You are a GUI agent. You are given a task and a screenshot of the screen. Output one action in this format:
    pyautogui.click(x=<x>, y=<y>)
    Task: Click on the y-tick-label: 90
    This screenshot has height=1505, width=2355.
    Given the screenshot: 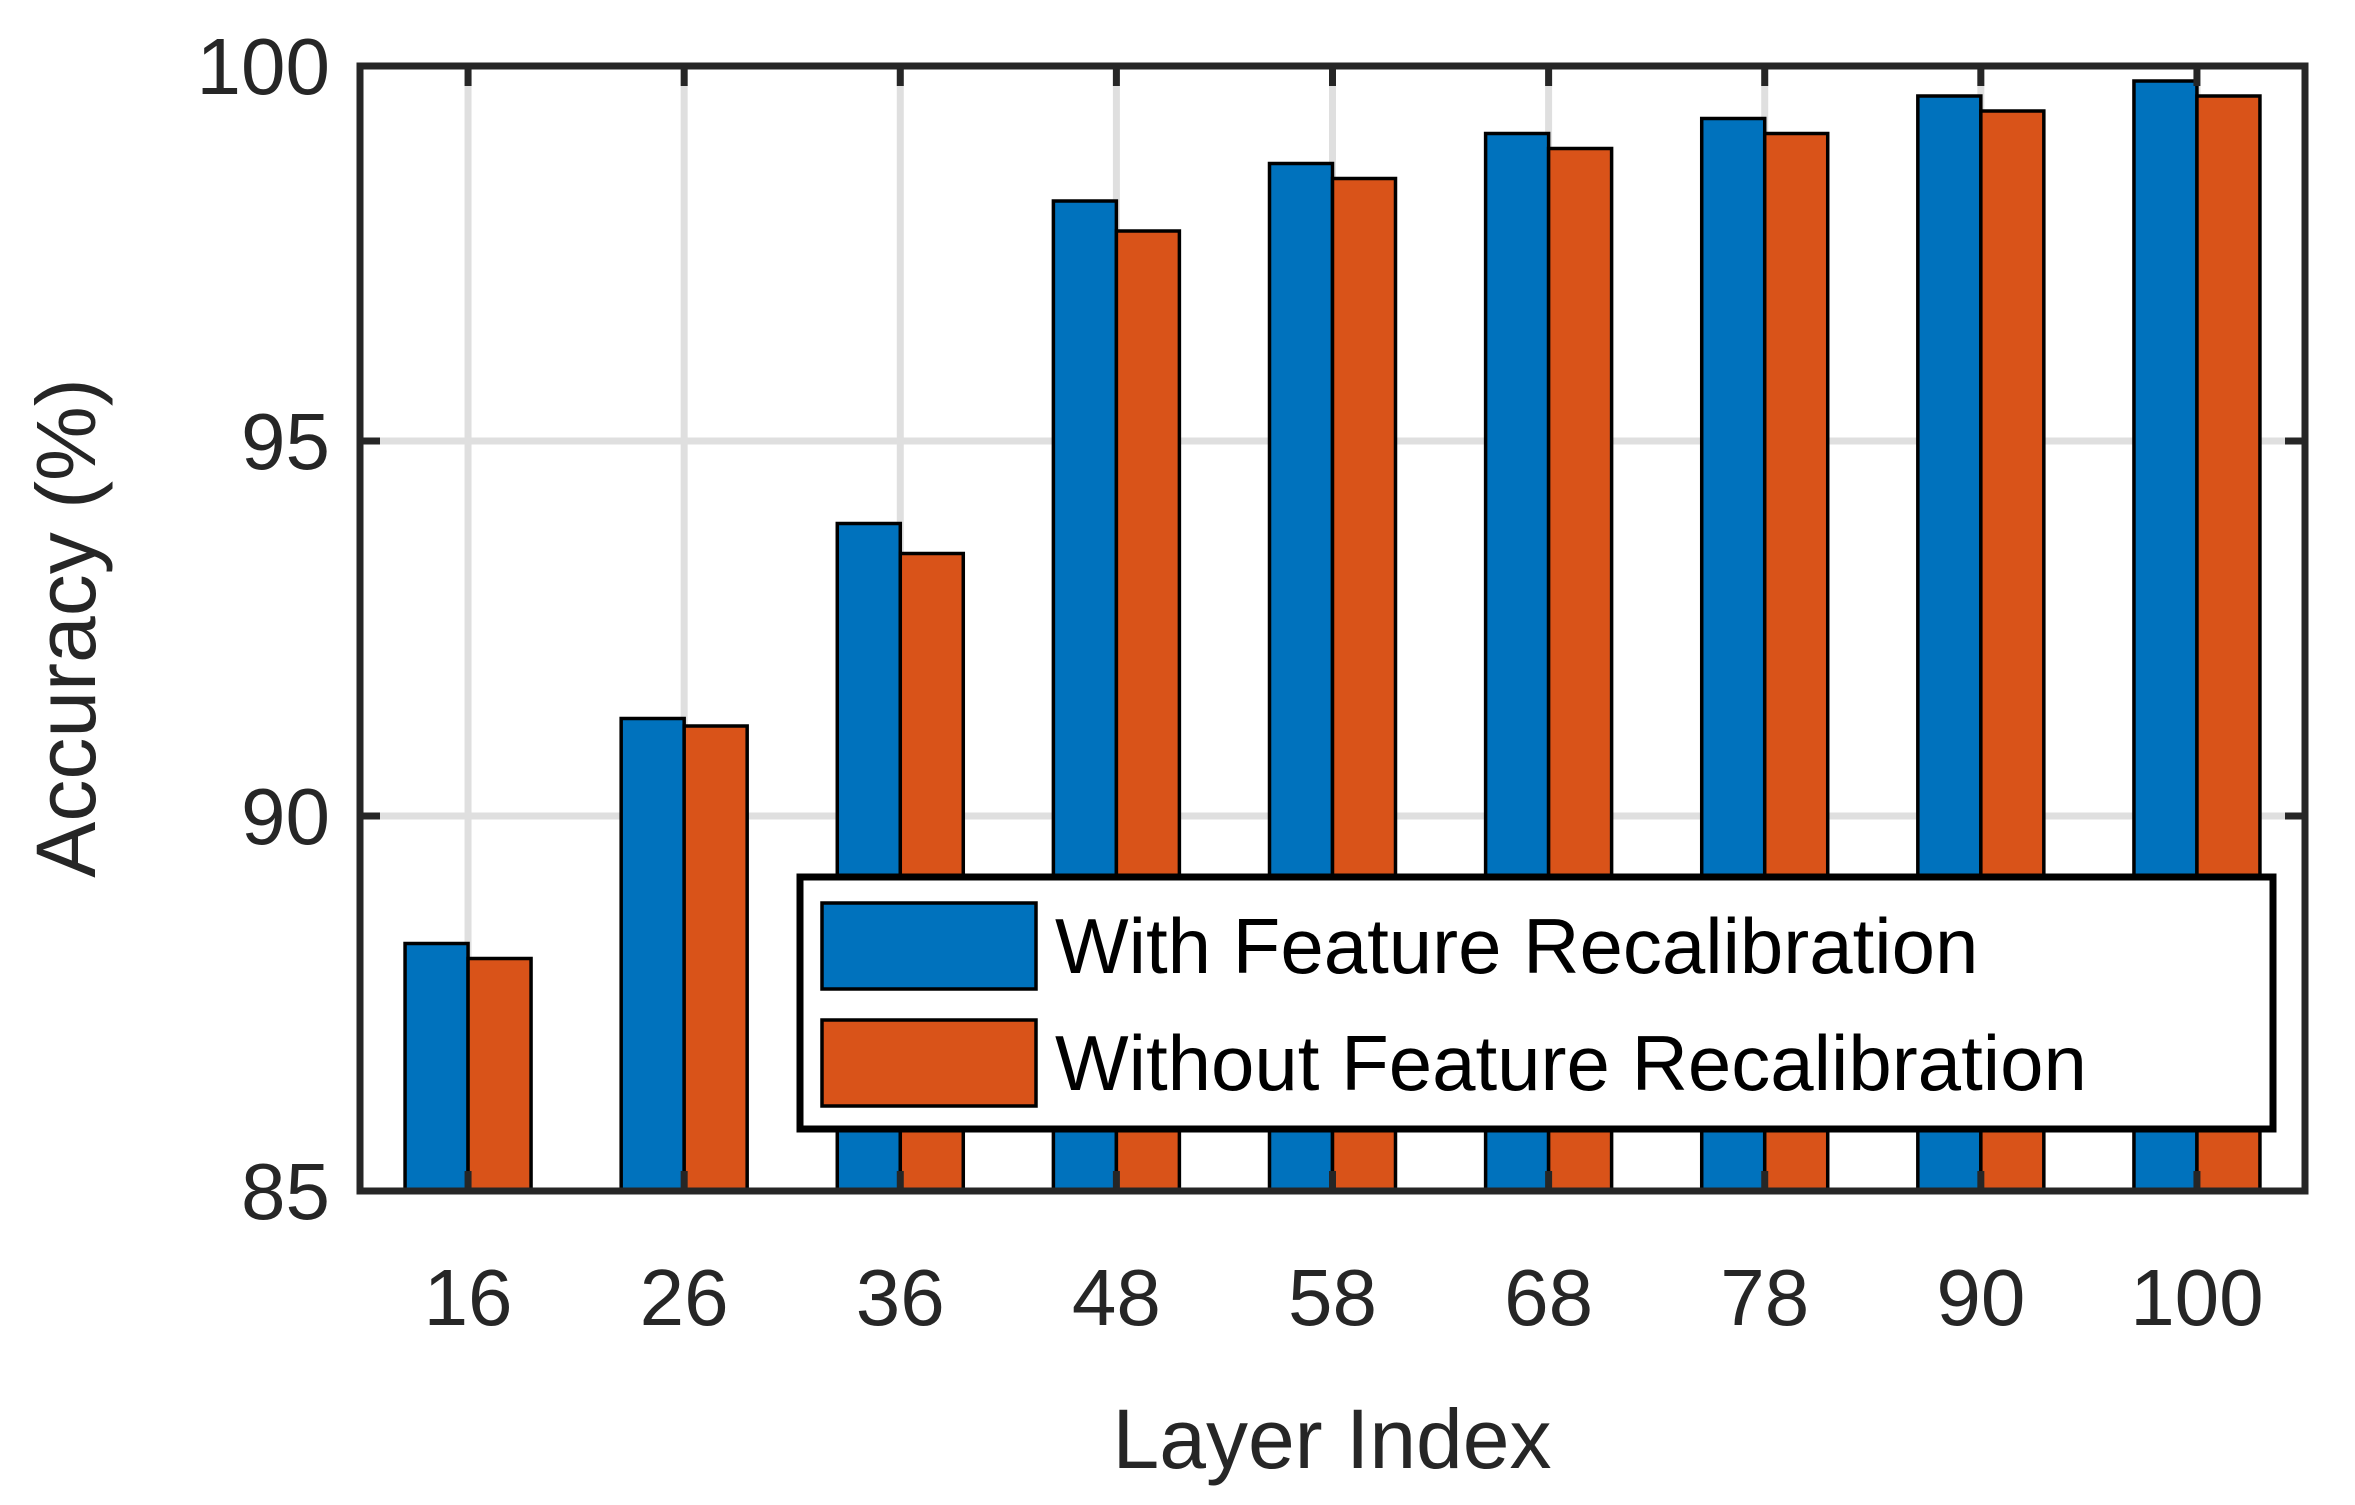 What is the action you would take?
    pyautogui.click(x=285, y=816)
    